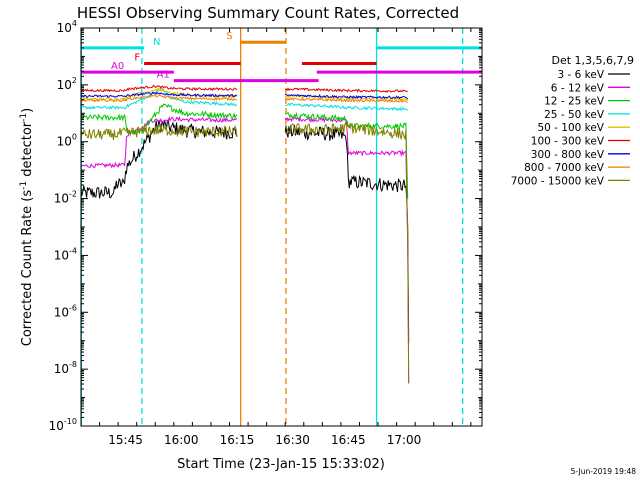  I want to click on x-tick-label: 16:00, so click(181, 440).